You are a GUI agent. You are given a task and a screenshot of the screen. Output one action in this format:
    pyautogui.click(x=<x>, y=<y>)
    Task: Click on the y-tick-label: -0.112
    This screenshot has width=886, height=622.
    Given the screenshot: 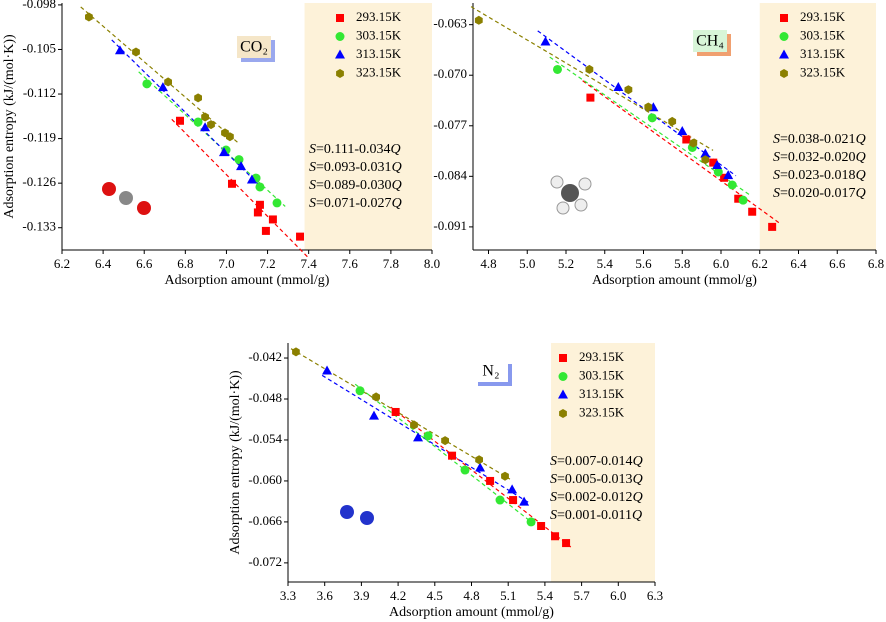 What is the action you would take?
    pyautogui.click(x=39, y=92)
    